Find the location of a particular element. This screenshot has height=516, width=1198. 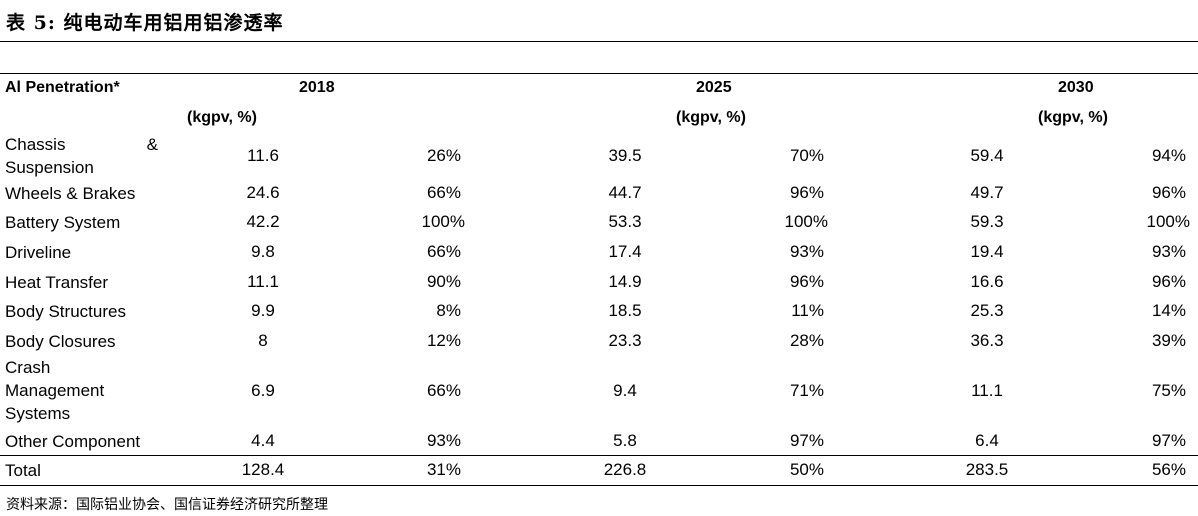

value-2025: 18.5 is located at coordinates (625, 310).